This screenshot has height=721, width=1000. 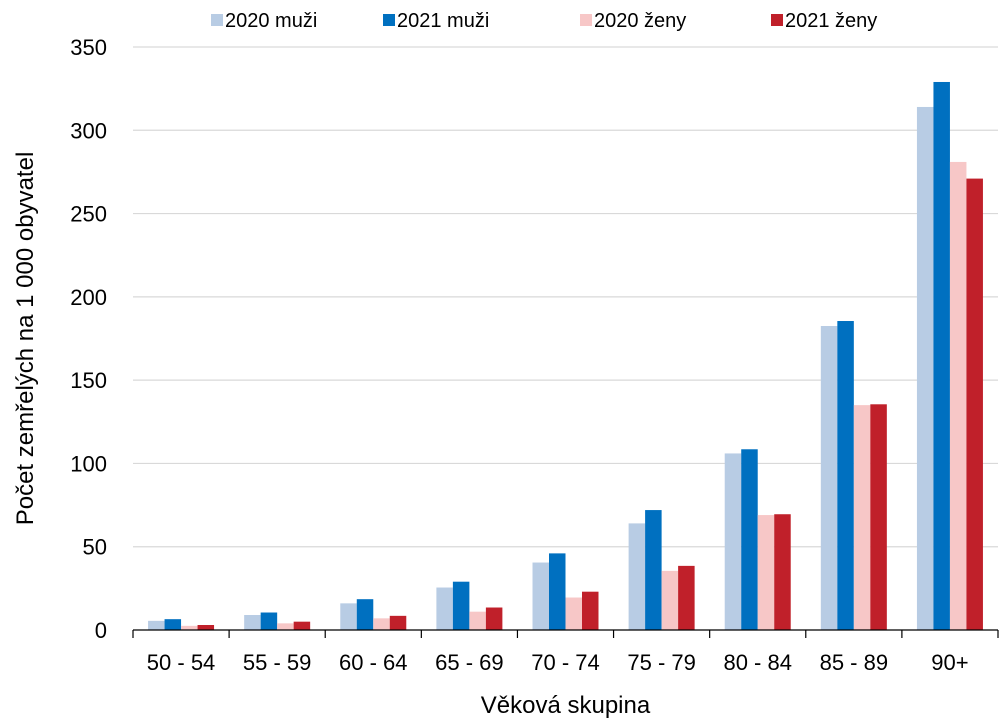 I want to click on x-tick-label: 55 - 59, so click(x=277, y=662).